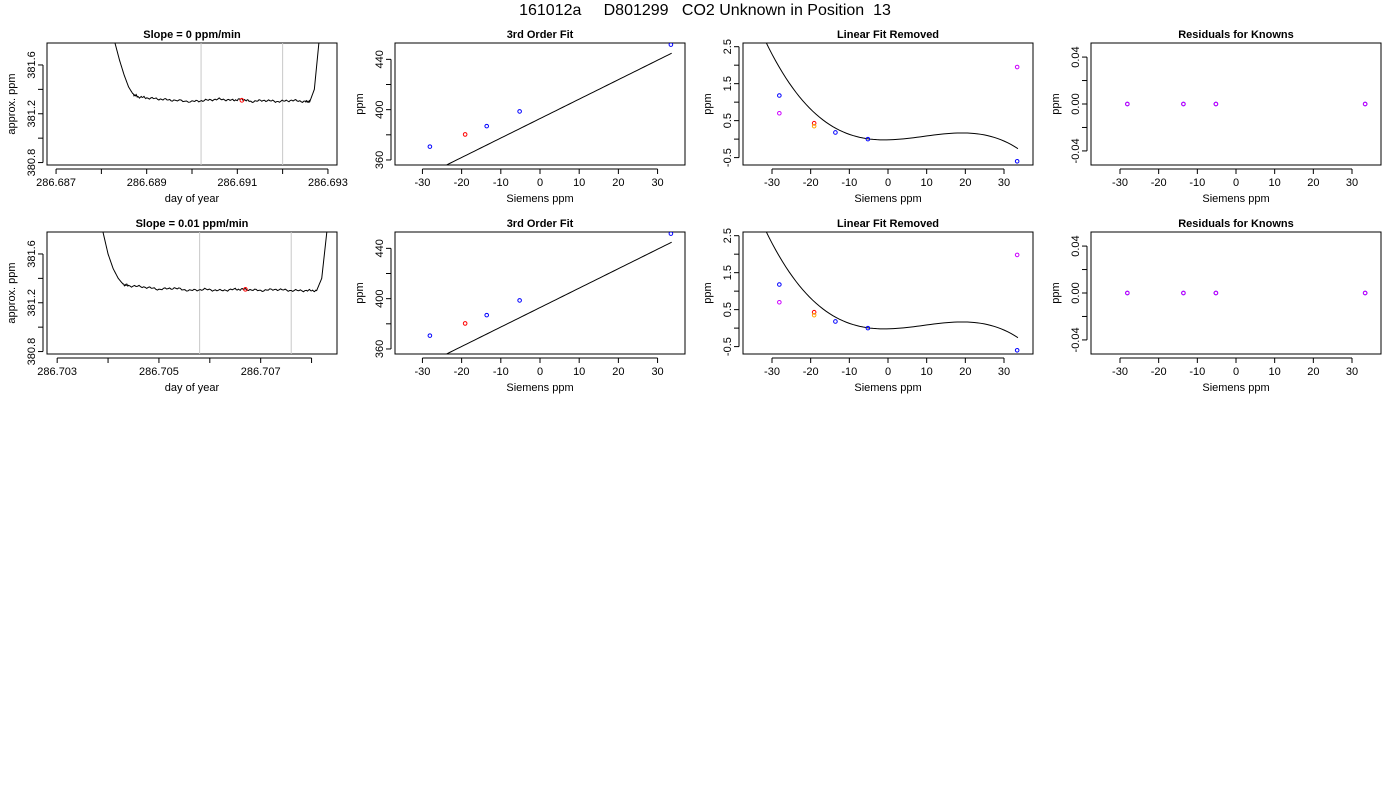 This screenshot has width=1400, height=800. Describe the element at coordinates (540, 35) in the screenshot. I see `panel-title: 3rd Order Fit` at that location.